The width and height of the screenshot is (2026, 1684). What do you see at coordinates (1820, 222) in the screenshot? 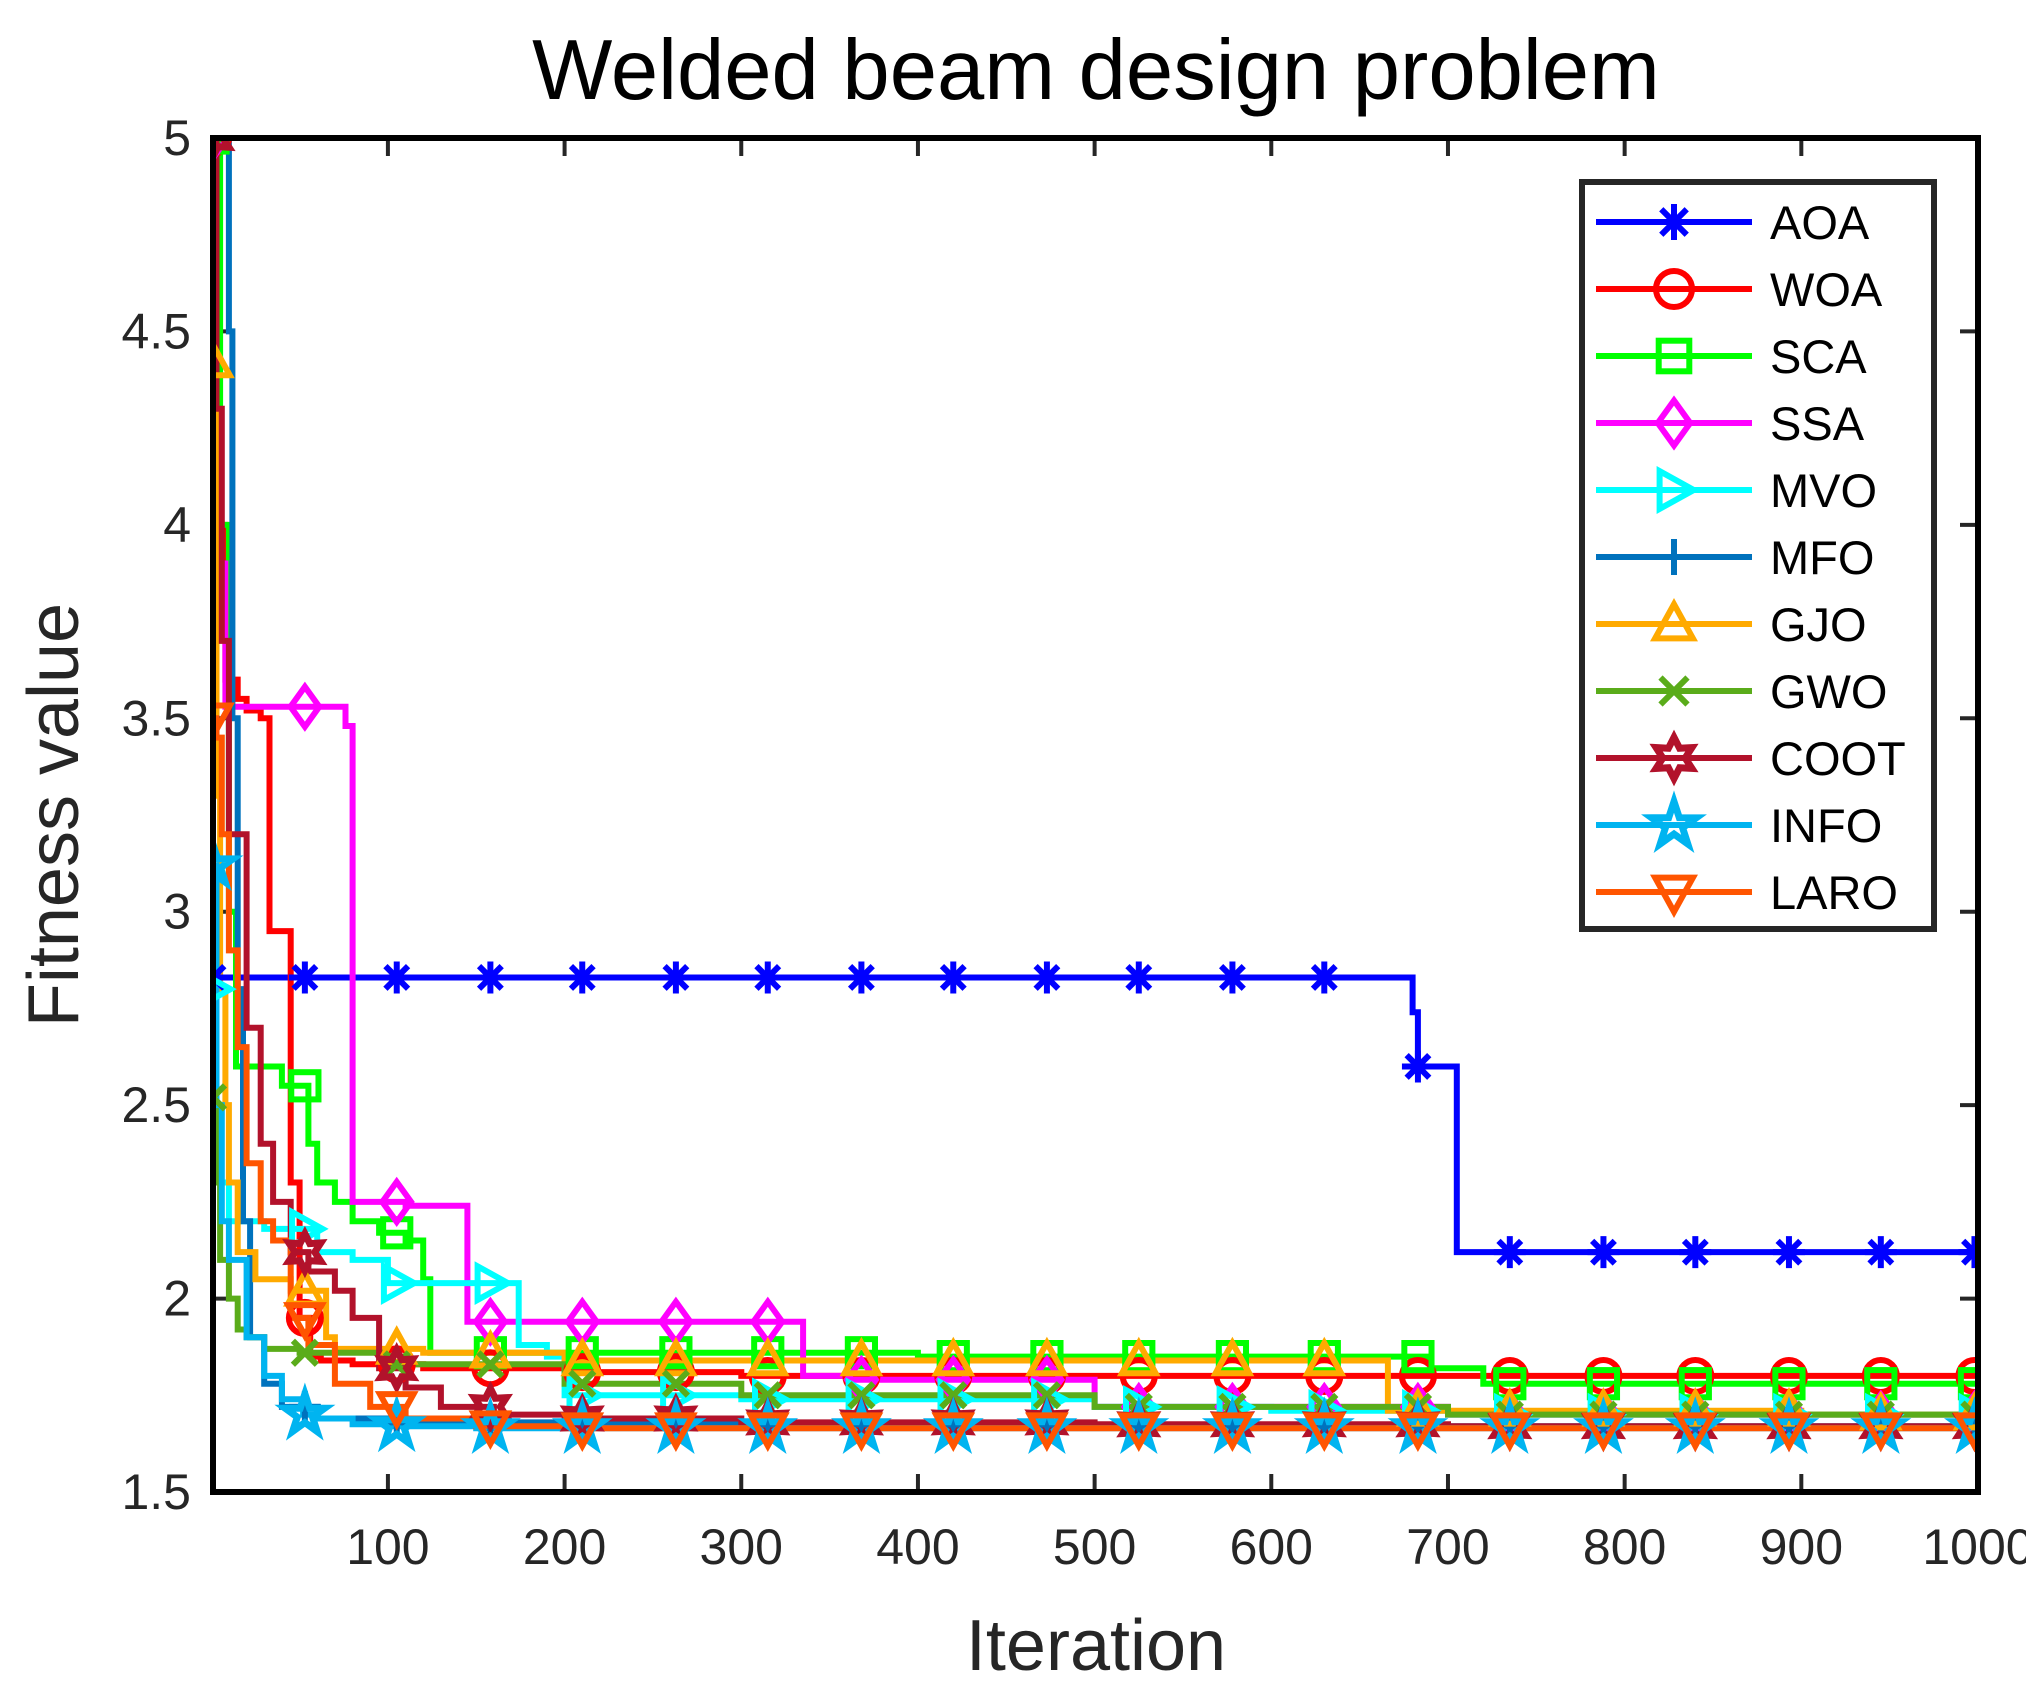
I see `legend-label: AOA` at bounding box center [1820, 222].